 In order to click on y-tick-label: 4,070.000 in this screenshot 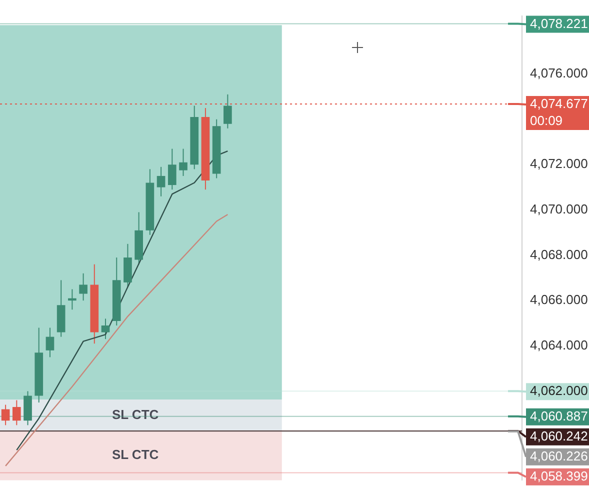, I will do `click(559, 209)`.